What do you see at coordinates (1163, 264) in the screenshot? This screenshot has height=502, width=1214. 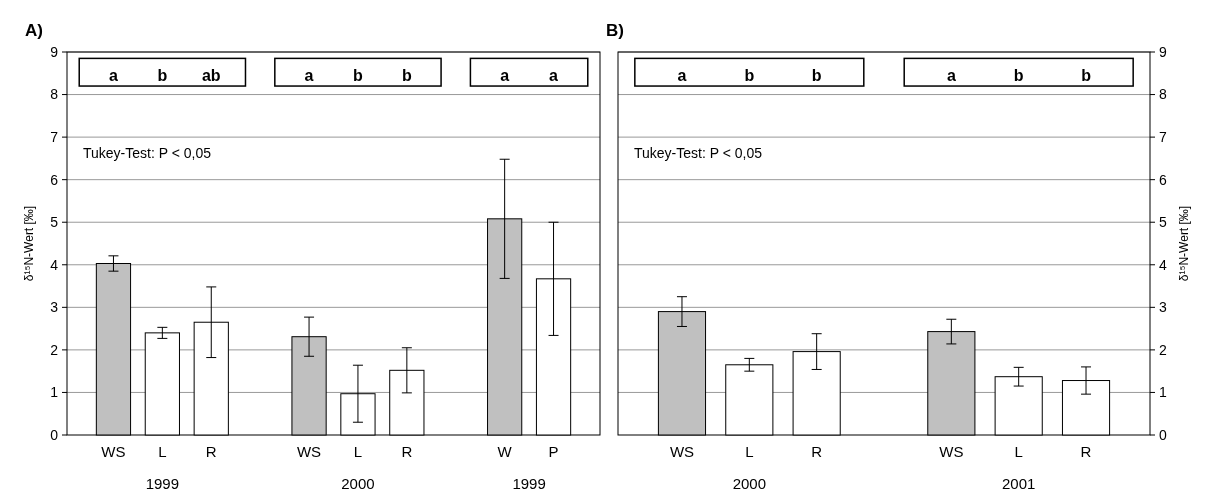 I see `y2-tick-label: 4` at bounding box center [1163, 264].